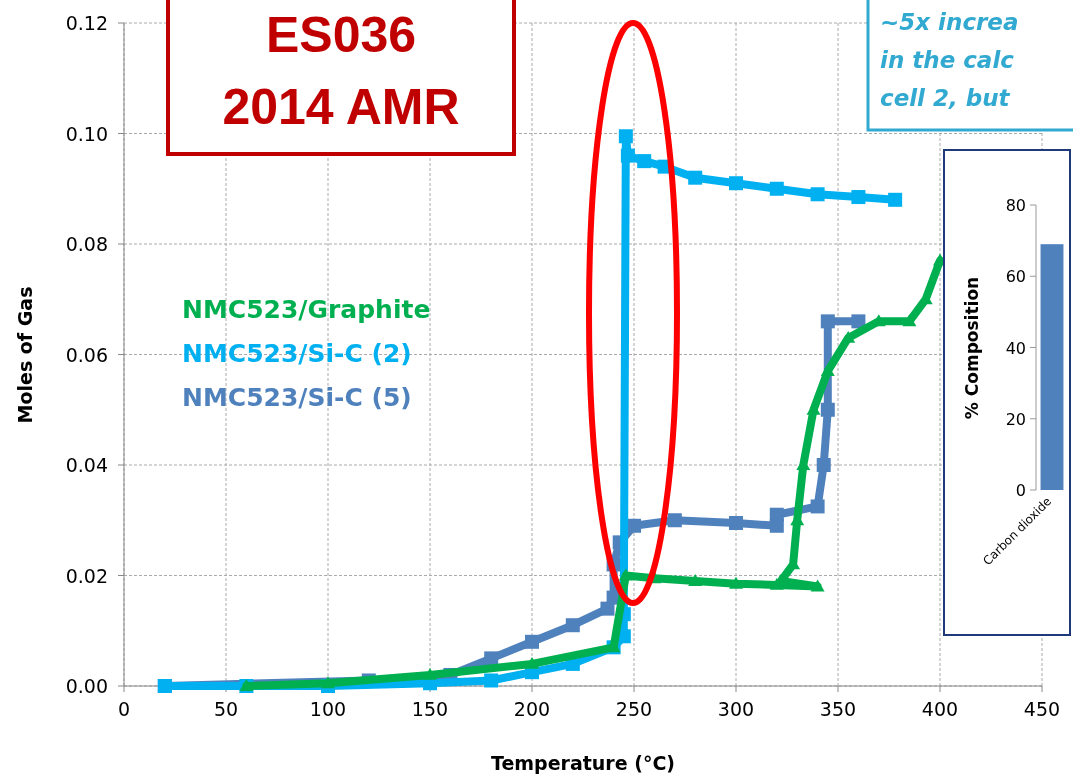 The width and height of the screenshot is (1073, 777). I want to click on y-tick-label: 0.06, so click(86, 354).